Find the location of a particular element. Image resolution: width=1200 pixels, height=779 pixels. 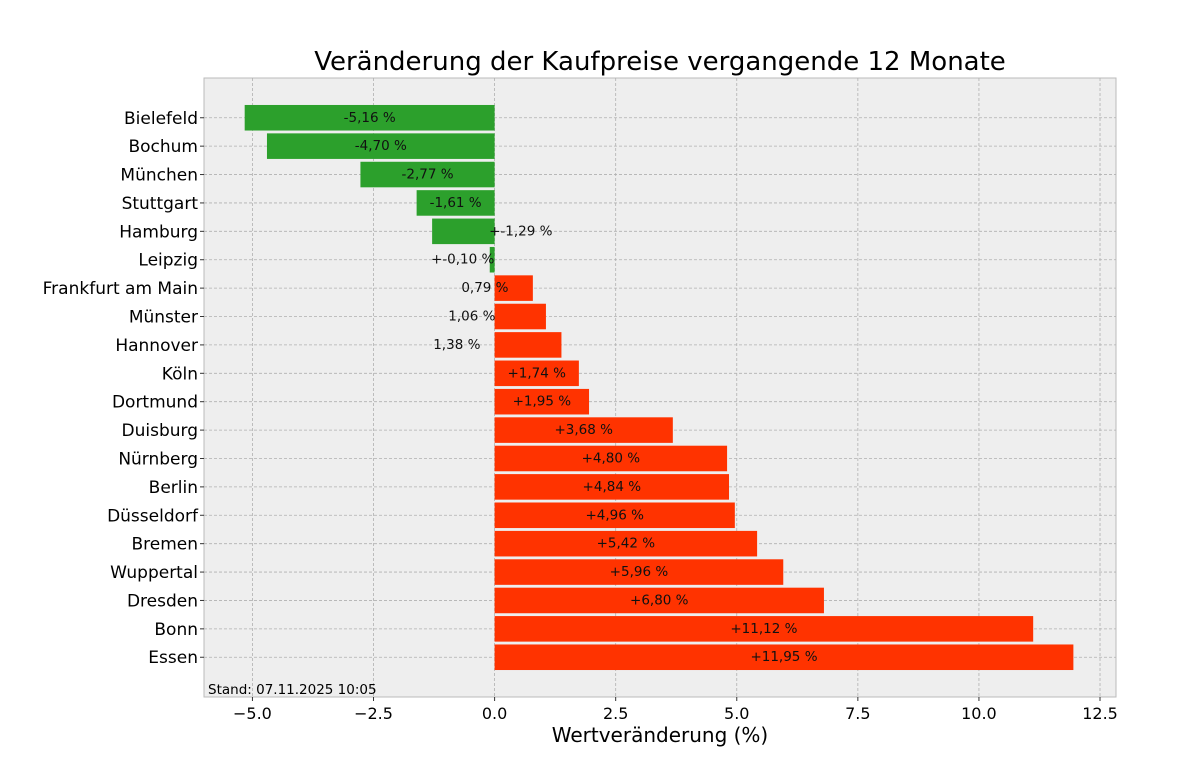

y-tick-label: Frankfurt am Main is located at coordinates (120, 289).